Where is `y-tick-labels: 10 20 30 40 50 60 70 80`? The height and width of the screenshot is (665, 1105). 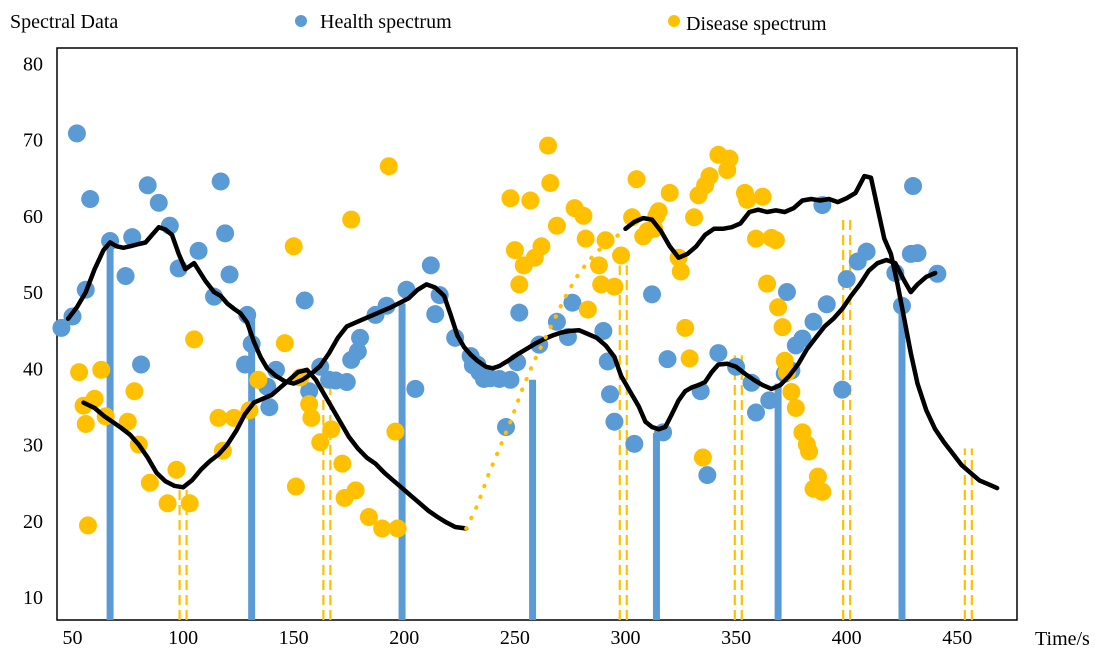
y-tick-labels: 10 20 30 40 50 60 70 80 is located at coordinates (33, 331).